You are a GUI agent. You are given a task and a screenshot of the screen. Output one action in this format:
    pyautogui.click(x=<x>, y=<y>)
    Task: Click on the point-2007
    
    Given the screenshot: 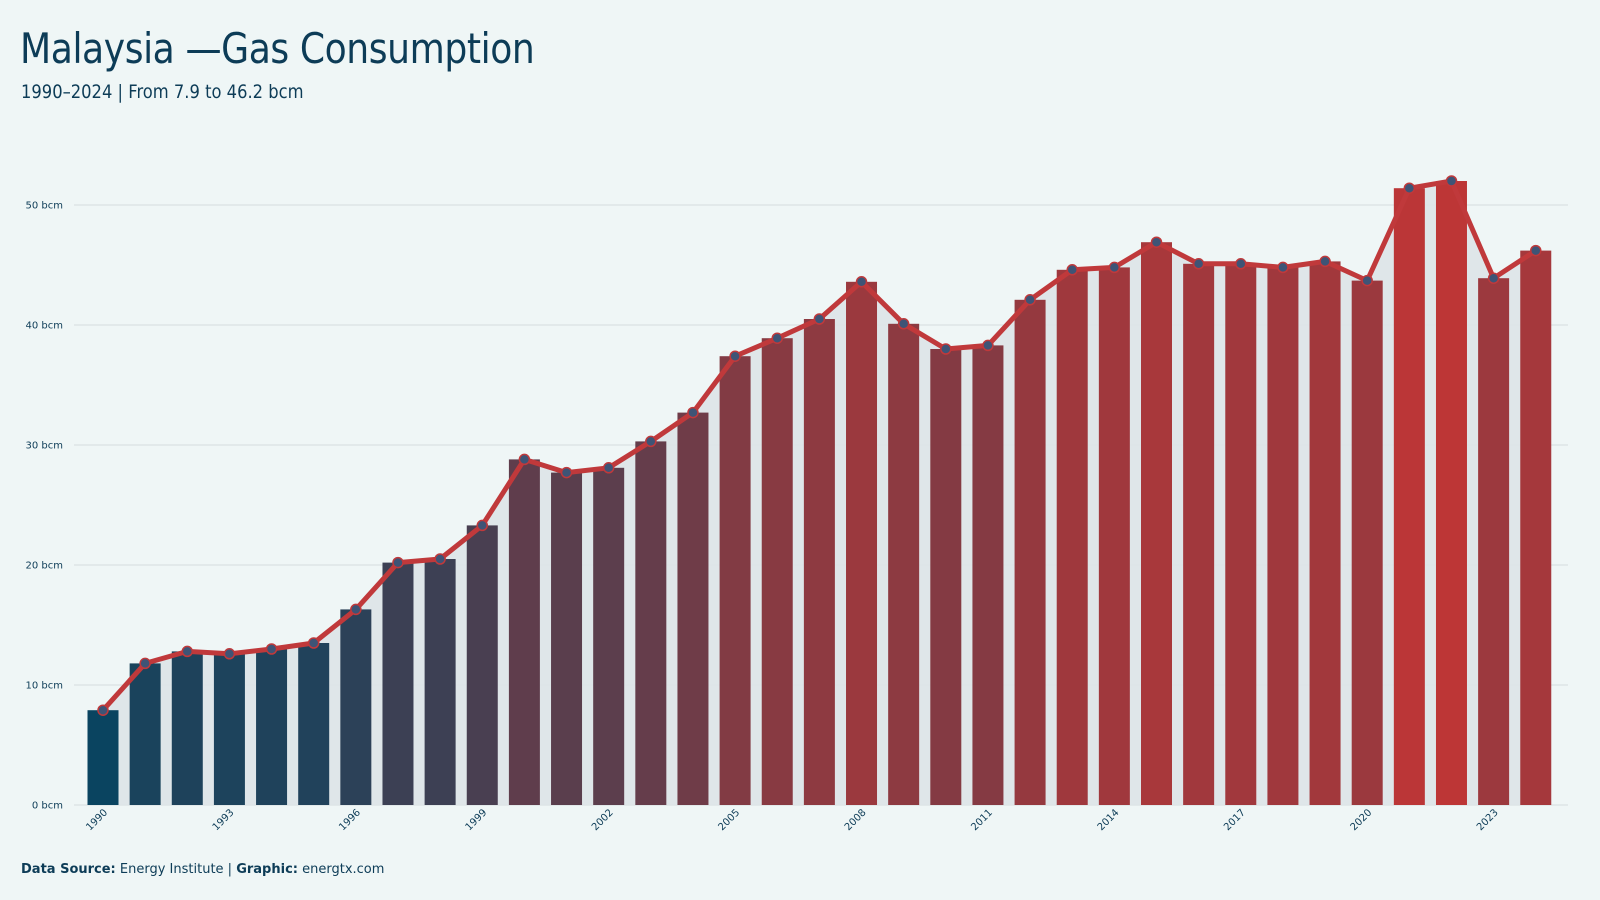 What is the action you would take?
    pyautogui.click(x=819, y=319)
    